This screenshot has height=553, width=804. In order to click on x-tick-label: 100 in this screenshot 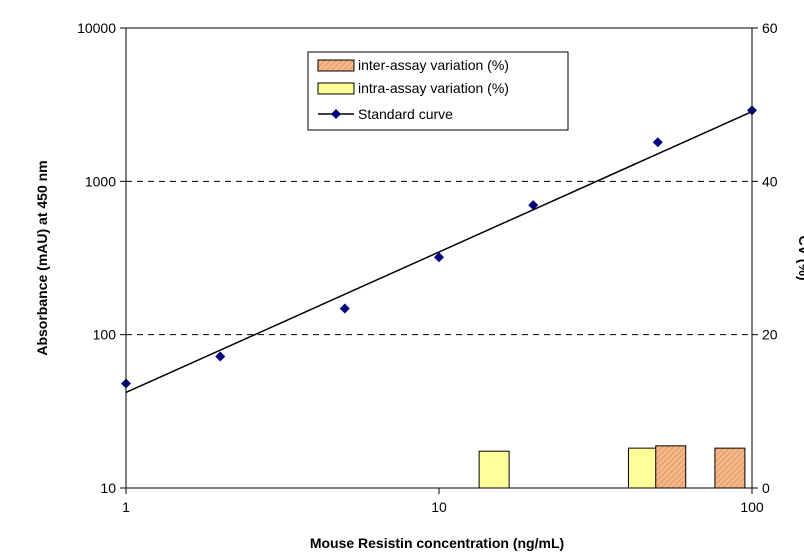, I will do `click(752, 507)`.